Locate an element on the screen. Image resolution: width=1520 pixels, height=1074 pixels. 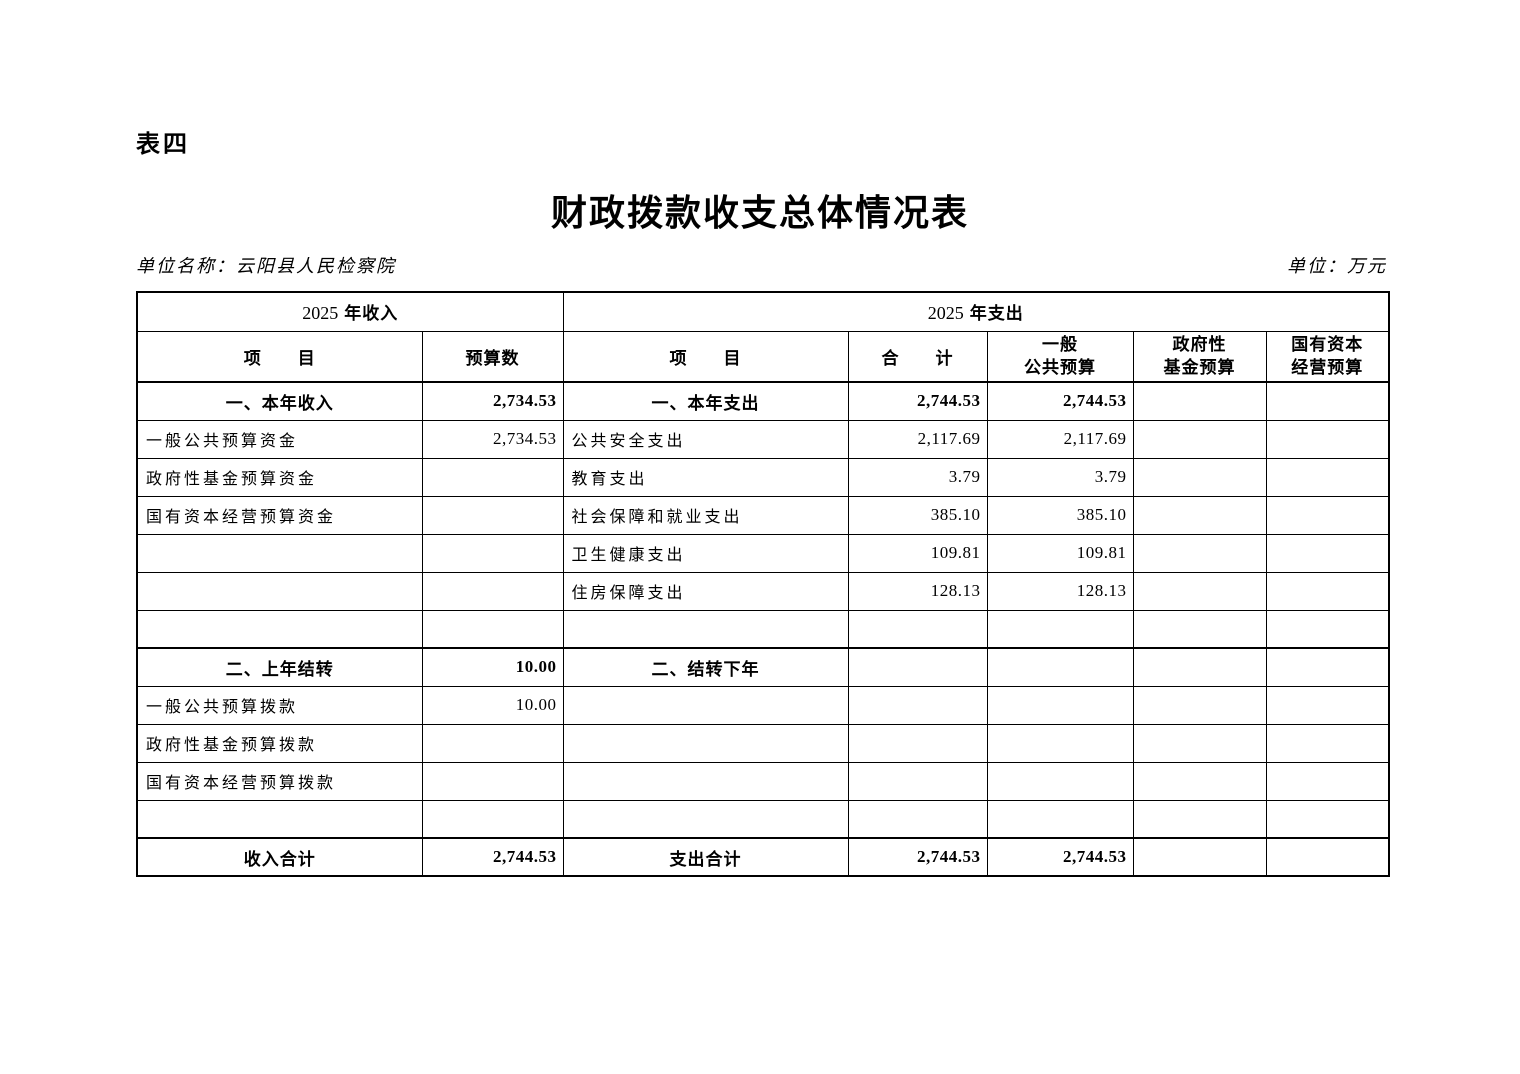
general-budget-cell: 109.81 is located at coordinates (1060, 553).